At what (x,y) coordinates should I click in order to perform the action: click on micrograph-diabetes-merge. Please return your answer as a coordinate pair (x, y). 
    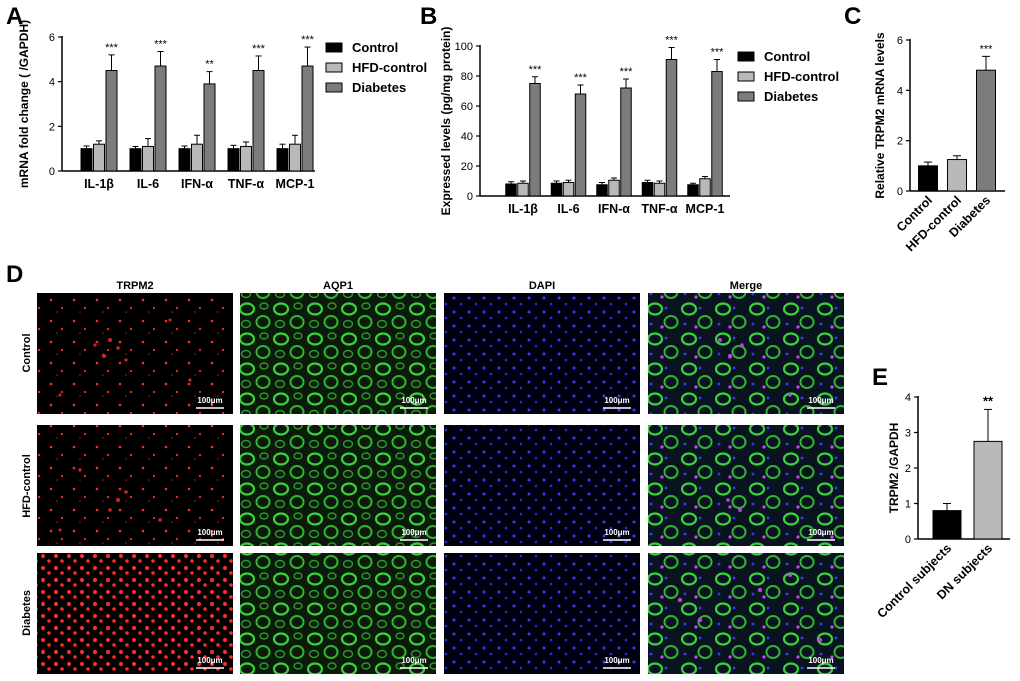
    Looking at the image, I should click on (746, 613).